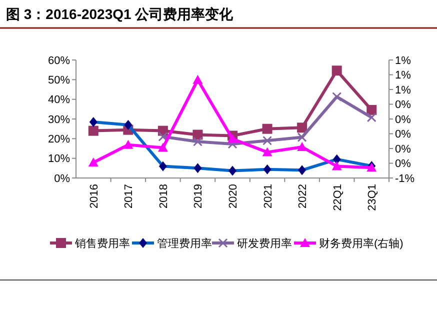 This screenshot has width=437, height=321. What do you see at coordinates (59, 120) in the screenshot?
I see `y-tick-label: 30%` at bounding box center [59, 120].